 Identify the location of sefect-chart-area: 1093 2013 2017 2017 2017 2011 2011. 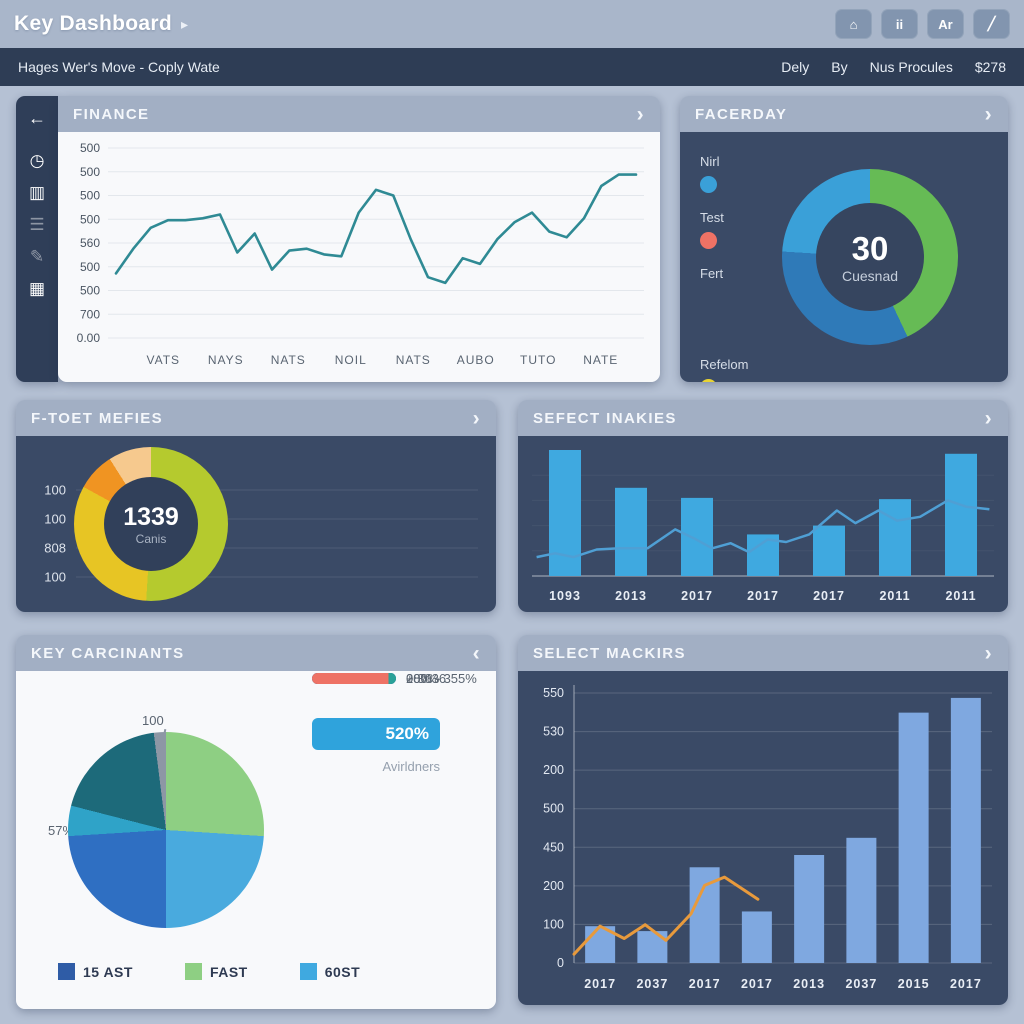
(763, 524).